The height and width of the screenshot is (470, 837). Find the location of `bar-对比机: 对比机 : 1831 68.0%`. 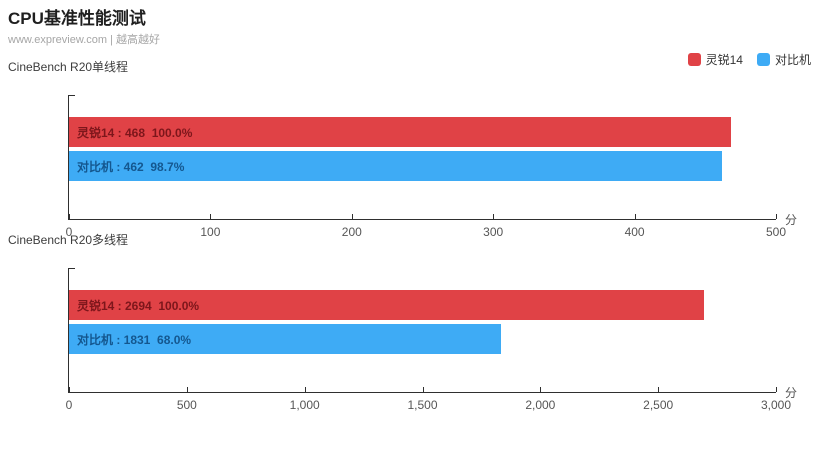

bar-对比机: 对比机 : 1831 68.0% is located at coordinates (285, 339).